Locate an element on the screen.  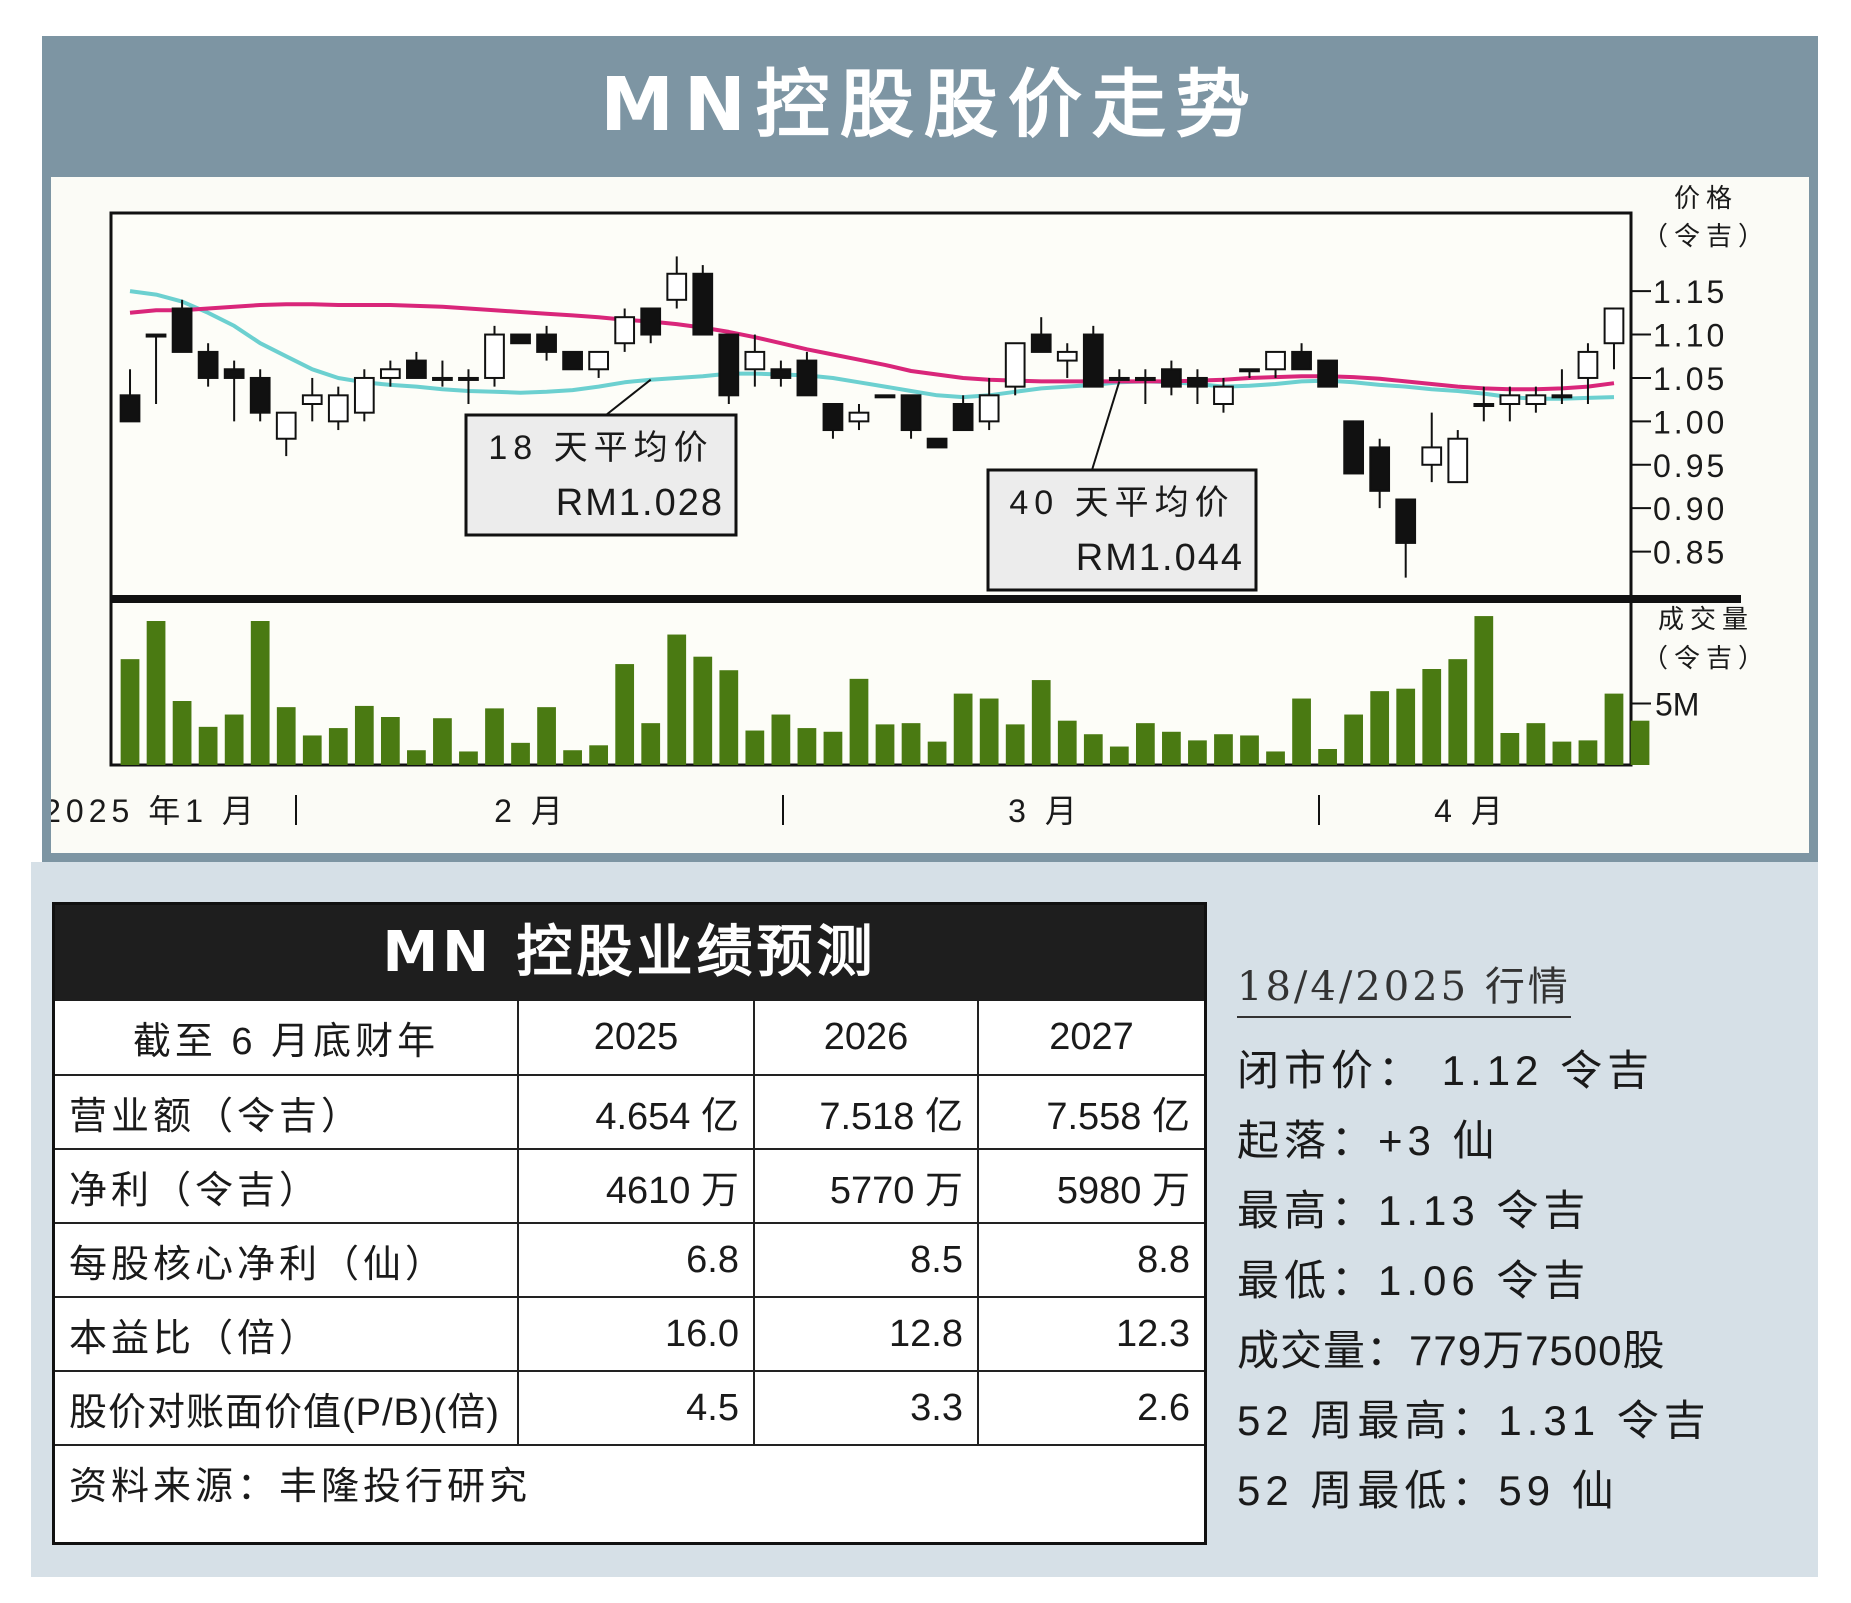
table-row: 每股核心净利（仙） 6.8 8.5 8.8 is located at coordinates (629, 1260).